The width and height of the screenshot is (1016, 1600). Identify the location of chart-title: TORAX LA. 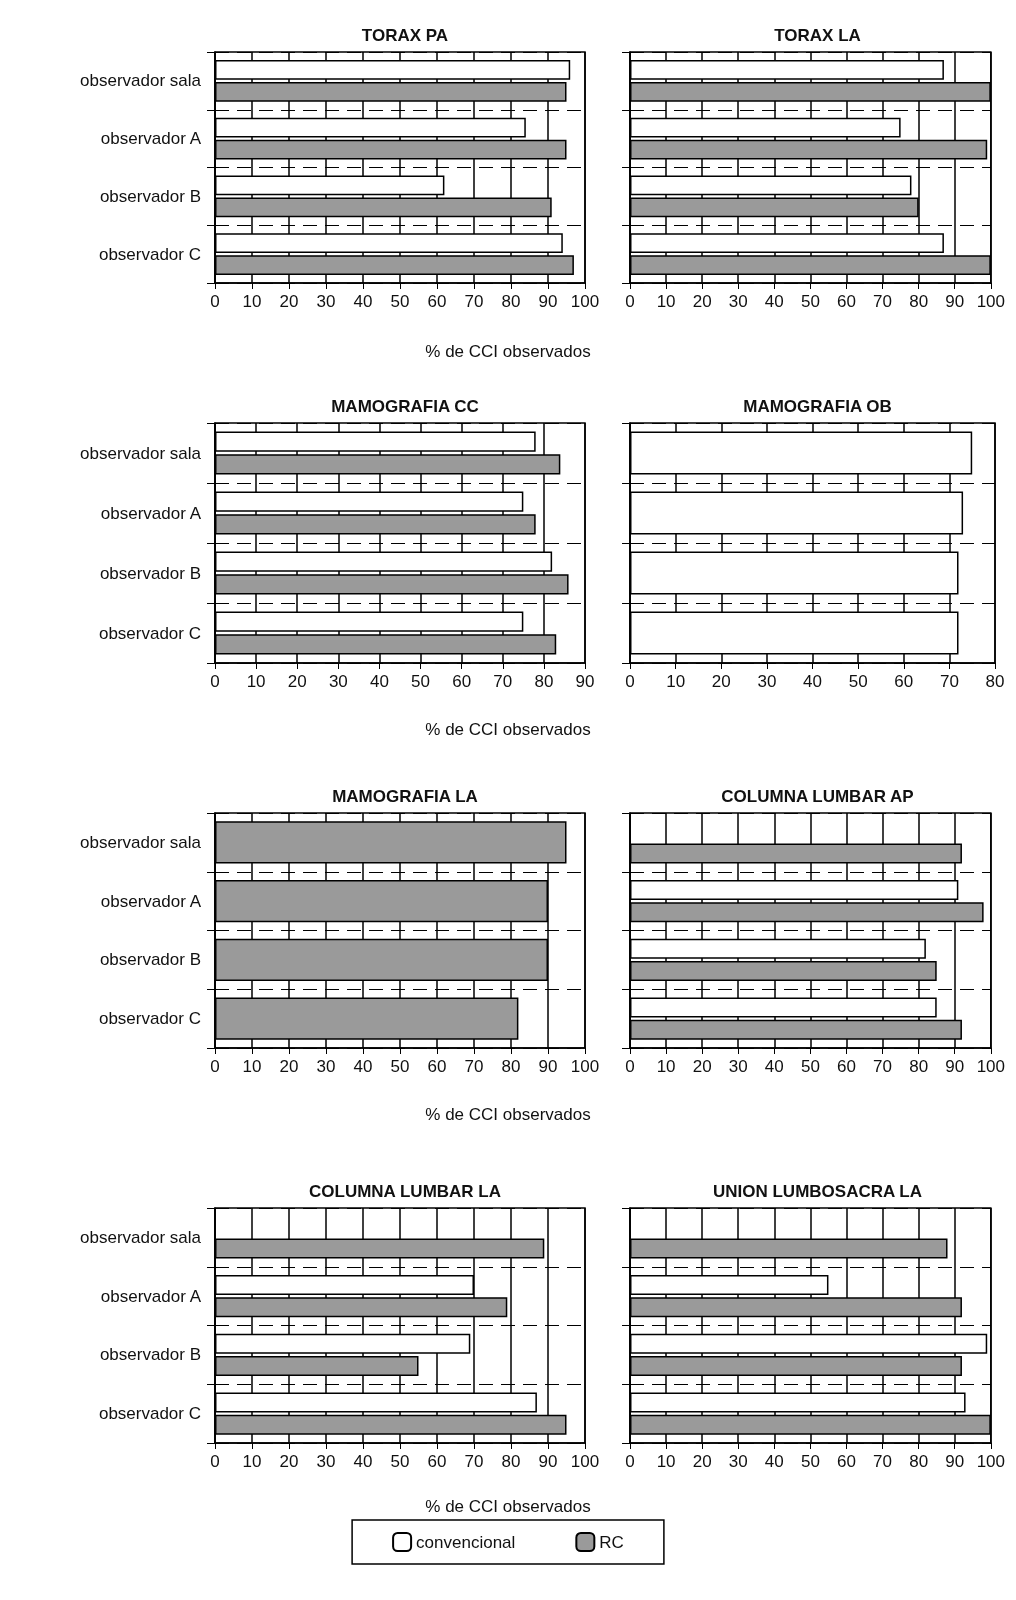
(817, 35).